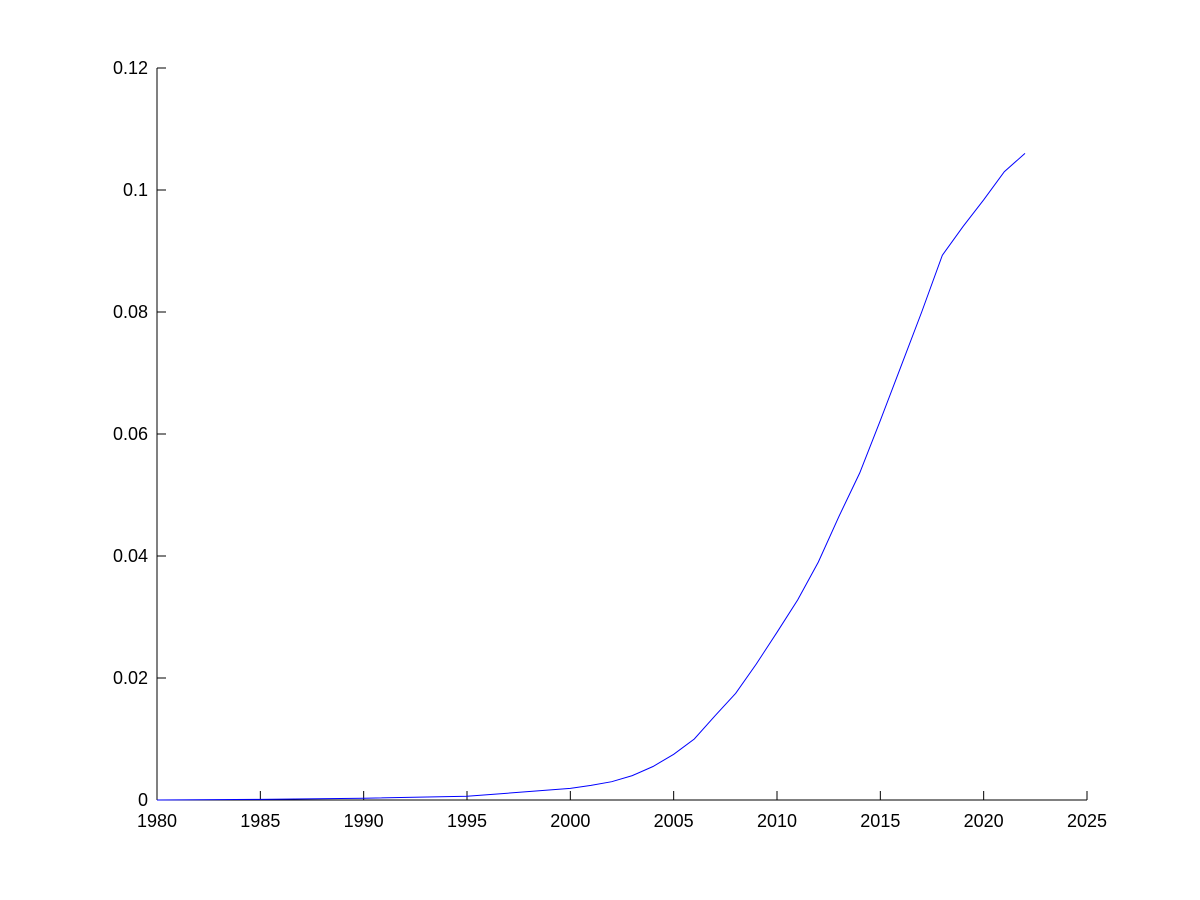  What do you see at coordinates (467, 821) in the screenshot?
I see `x-tick-label: 1995` at bounding box center [467, 821].